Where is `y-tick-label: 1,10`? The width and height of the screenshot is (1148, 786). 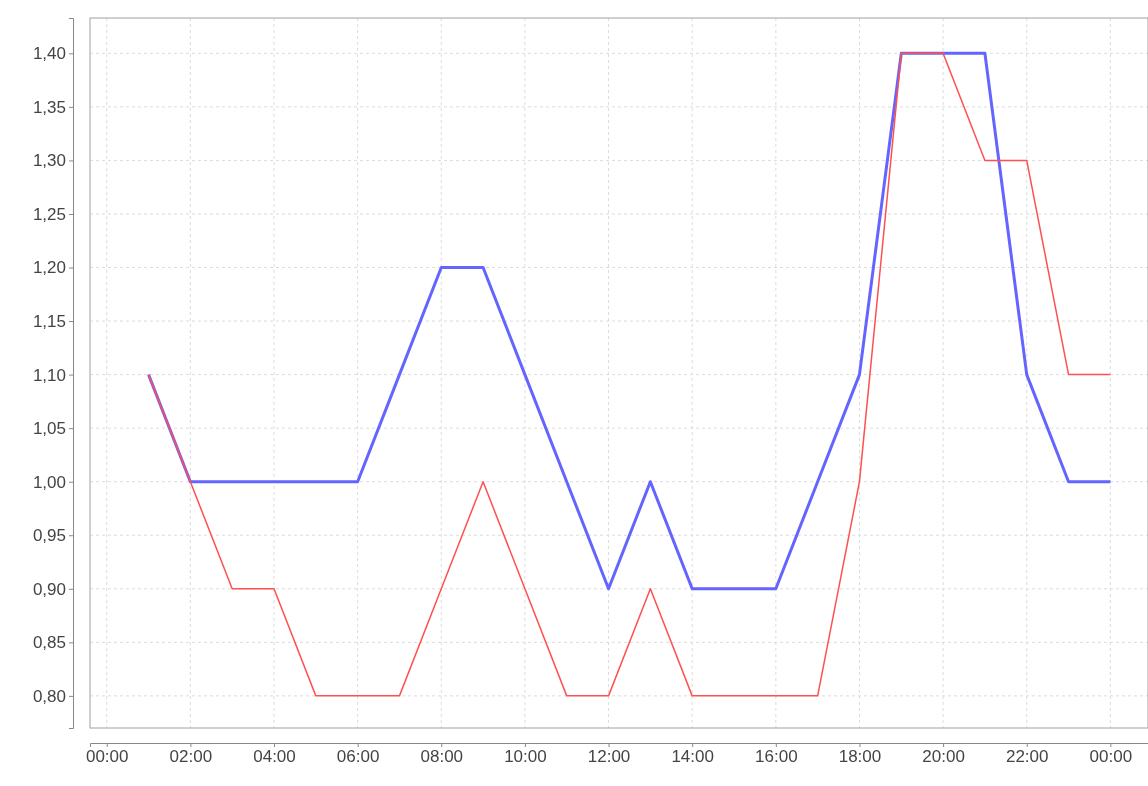 y-tick-label: 1,10 is located at coordinates (49, 375).